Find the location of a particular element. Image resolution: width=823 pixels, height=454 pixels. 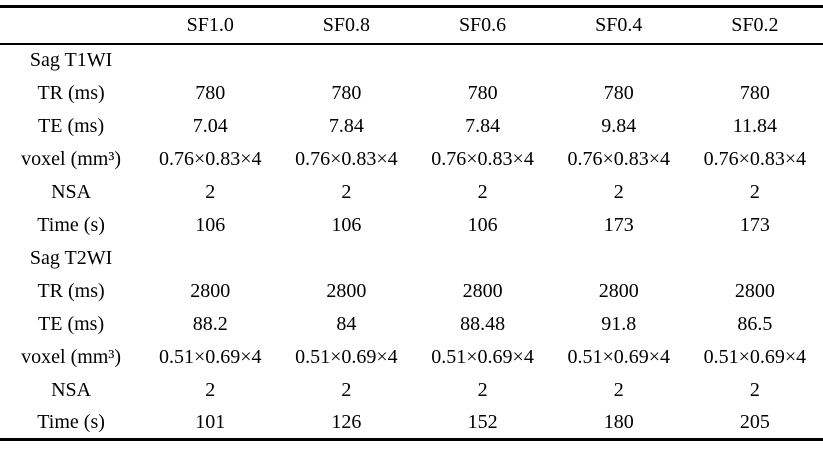

table-cell: 84 is located at coordinates (346, 323).